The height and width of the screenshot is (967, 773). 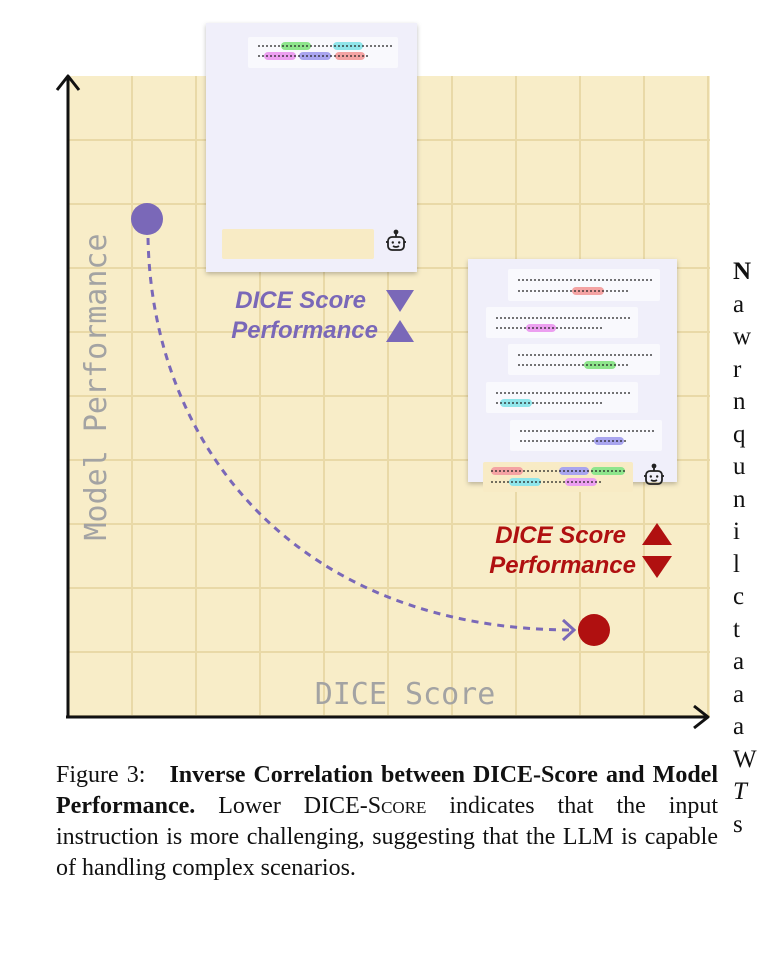 I want to click on point-high-dice, so click(x=594, y=630).